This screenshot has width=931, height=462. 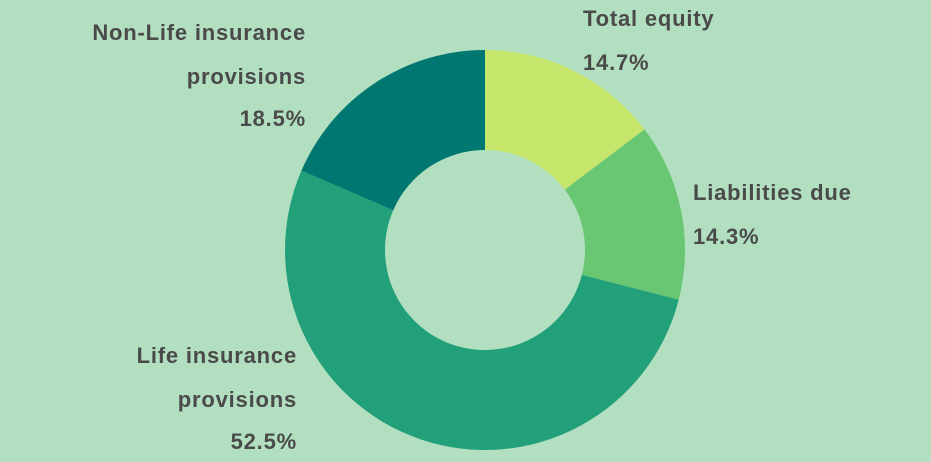 I want to click on slice-label: Life insurance provisions 52.5%, so click(x=172, y=398).